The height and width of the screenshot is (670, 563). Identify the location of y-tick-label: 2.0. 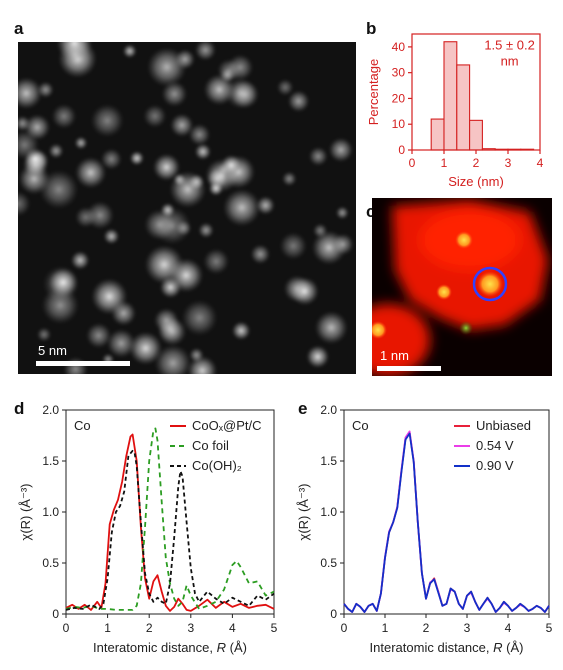
(50, 410).